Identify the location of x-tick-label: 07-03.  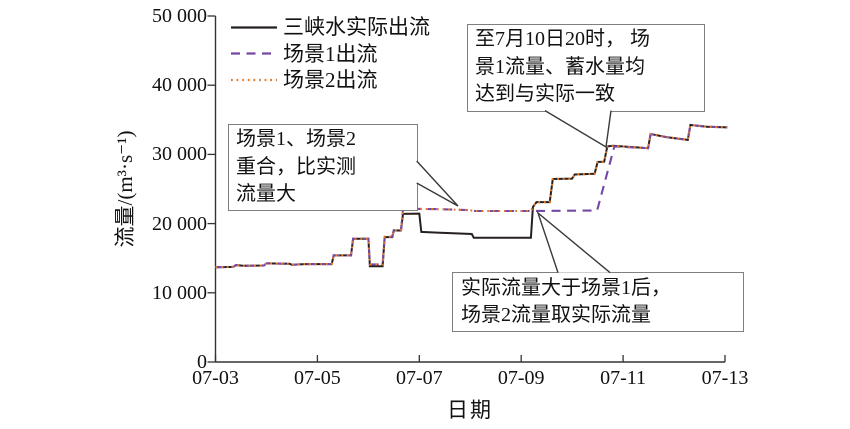
(215, 378).